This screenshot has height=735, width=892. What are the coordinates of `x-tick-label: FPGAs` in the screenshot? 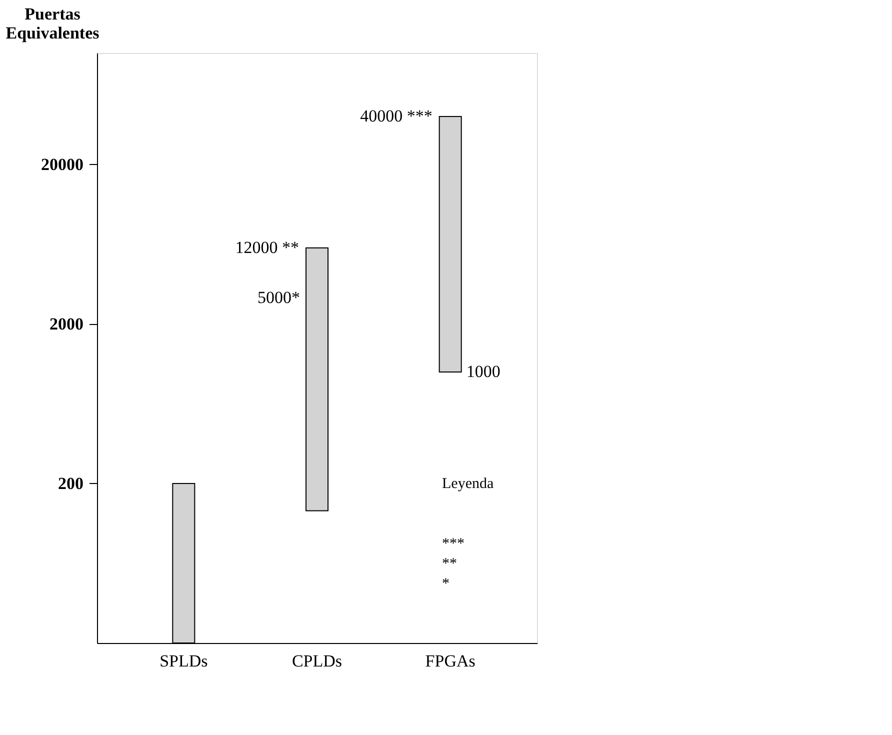 It's located at (450, 661).